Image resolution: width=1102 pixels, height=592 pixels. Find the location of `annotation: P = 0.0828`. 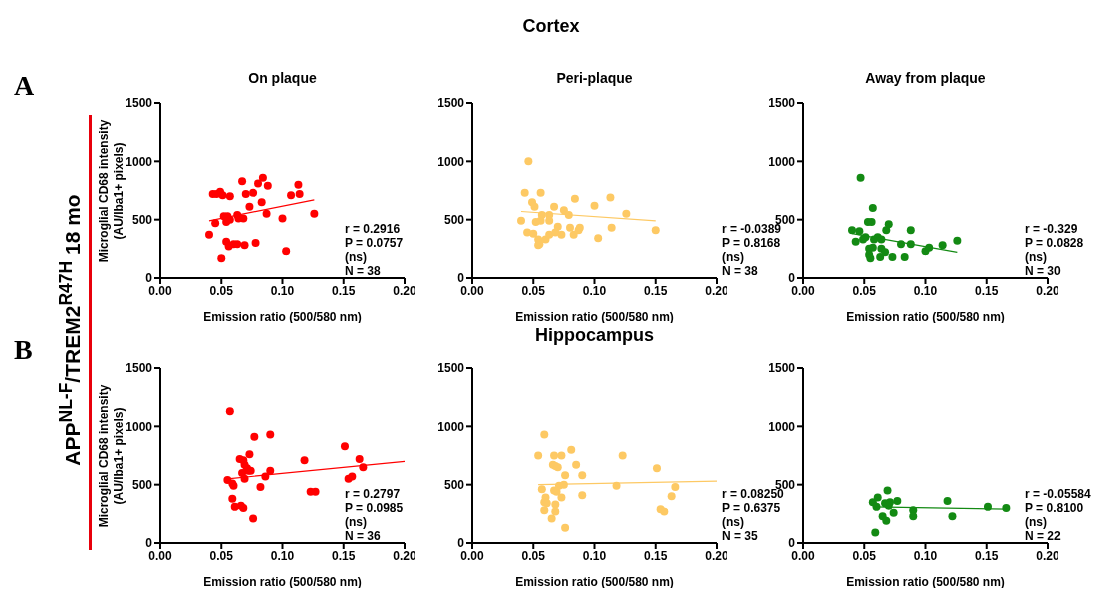

annotation: P = 0.0828 is located at coordinates (1054, 243).